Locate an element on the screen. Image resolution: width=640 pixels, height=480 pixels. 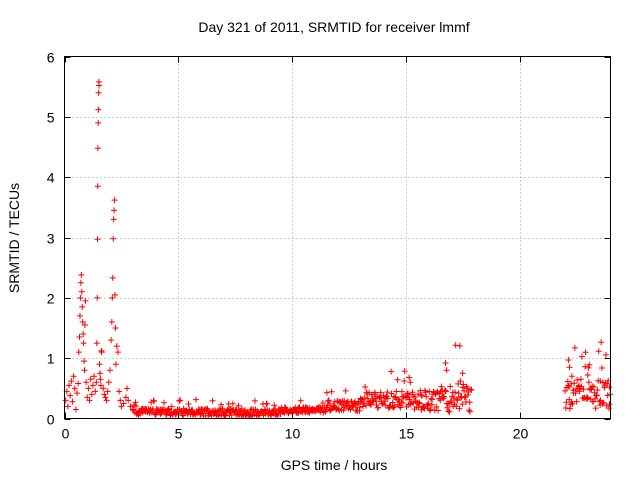
x-axis-label: GPS time / hours is located at coordinates (334, 465).